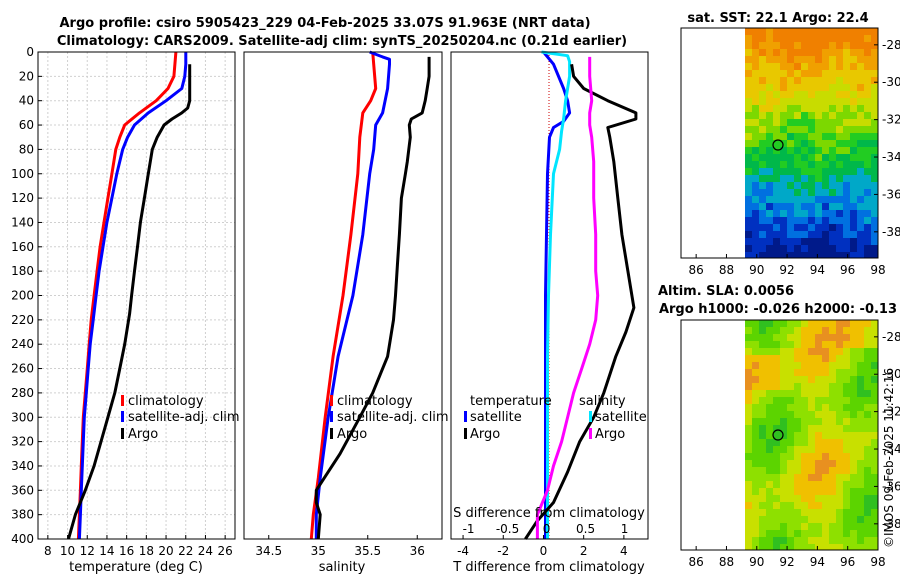  I want to click on series-line-t-argo, so click(581, 301).